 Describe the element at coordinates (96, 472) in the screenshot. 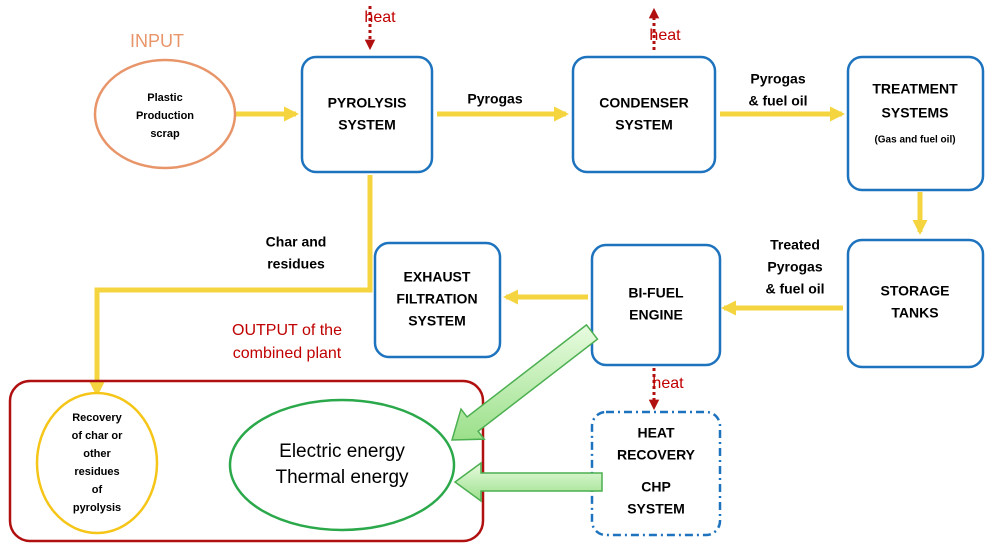

I see `node-label: residues` at that location.